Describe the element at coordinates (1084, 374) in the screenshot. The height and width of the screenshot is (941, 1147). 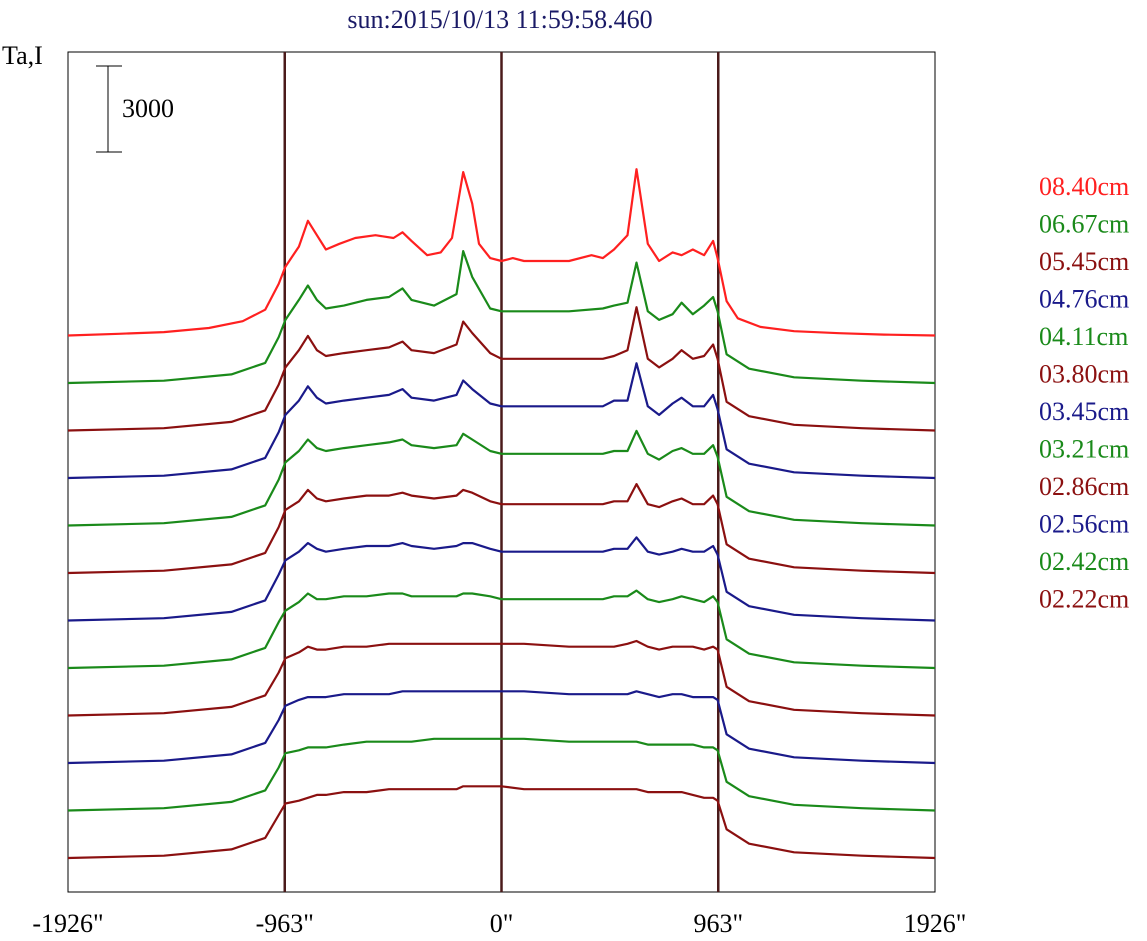
I see `legend-entry: 03.80cm` at that location.